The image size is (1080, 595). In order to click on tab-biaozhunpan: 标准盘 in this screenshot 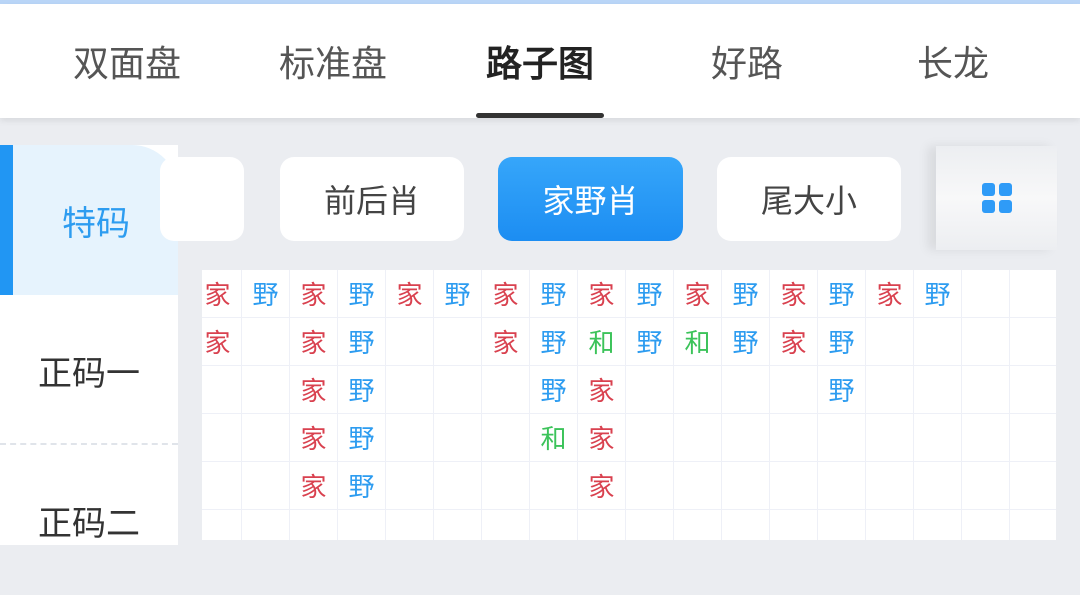, I will do `click(333, 61)`.